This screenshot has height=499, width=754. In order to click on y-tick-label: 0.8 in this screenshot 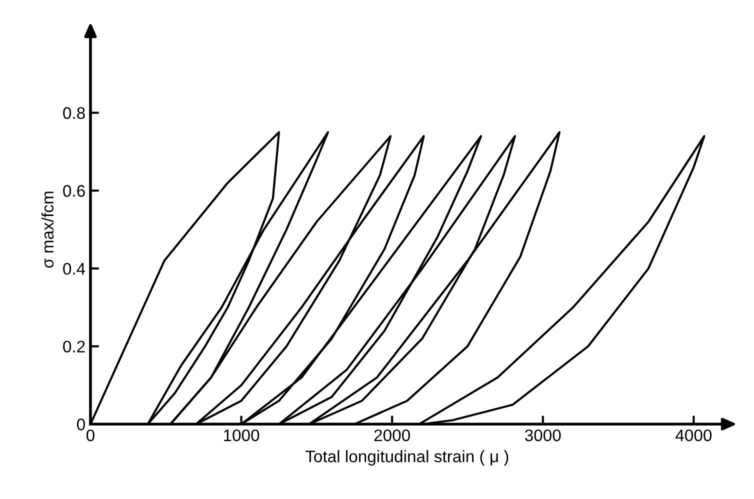, I will do `click(74, 113)`.